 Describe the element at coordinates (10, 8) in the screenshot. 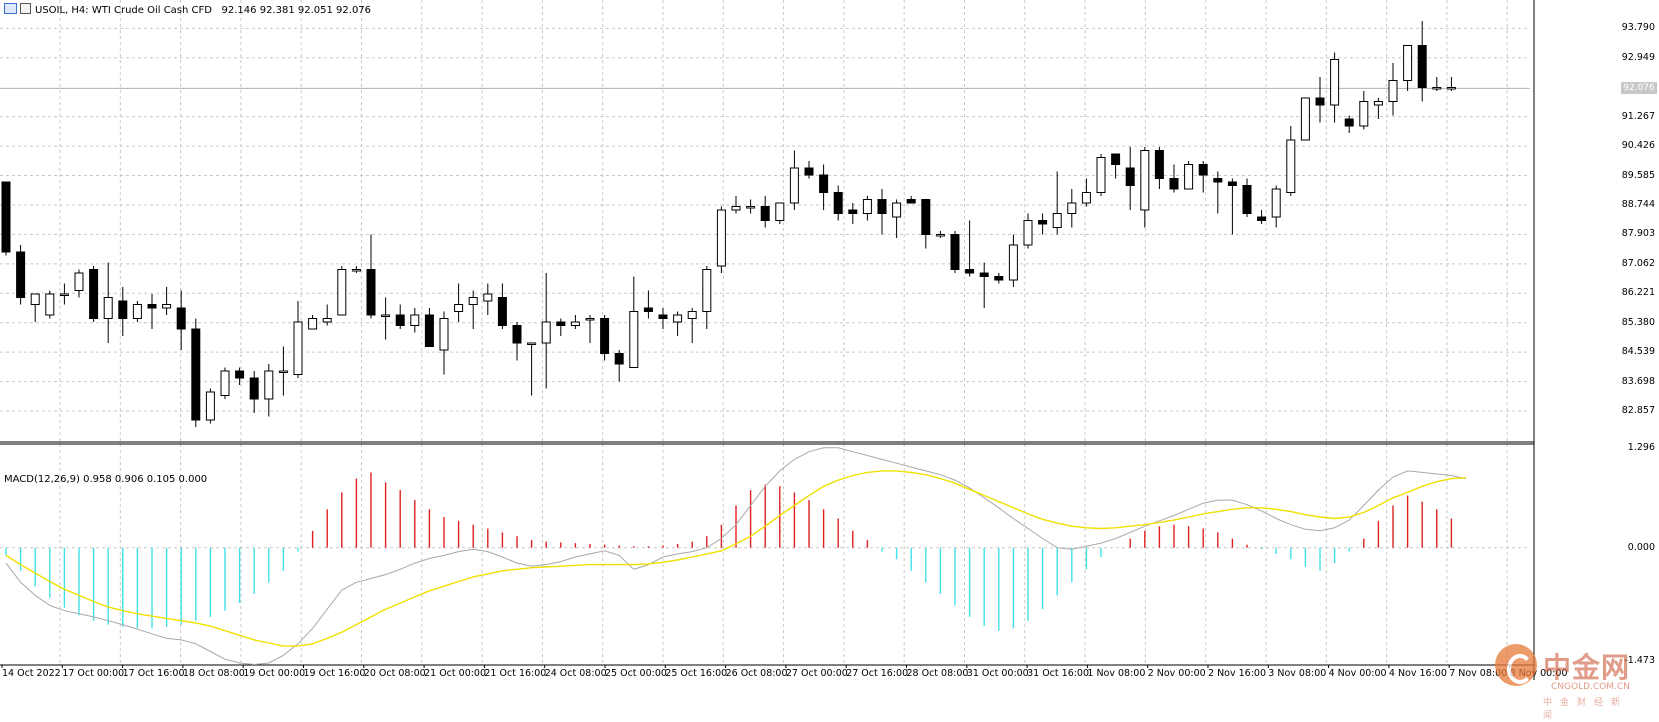

I see `chart-window-icon` at that location.